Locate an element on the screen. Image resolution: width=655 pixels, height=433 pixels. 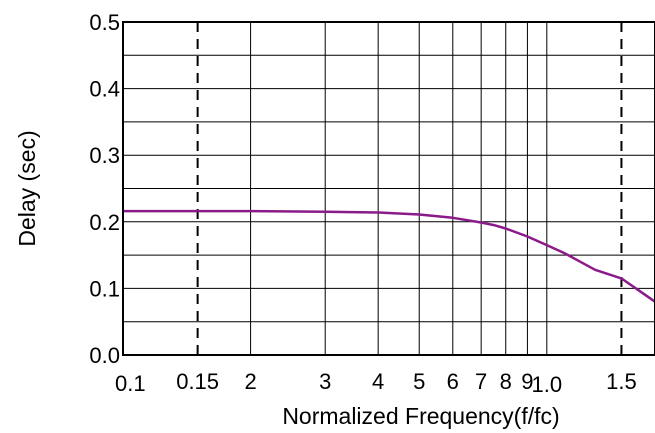
y-tick-label: 0.5 is located at coordinates (104, 22).